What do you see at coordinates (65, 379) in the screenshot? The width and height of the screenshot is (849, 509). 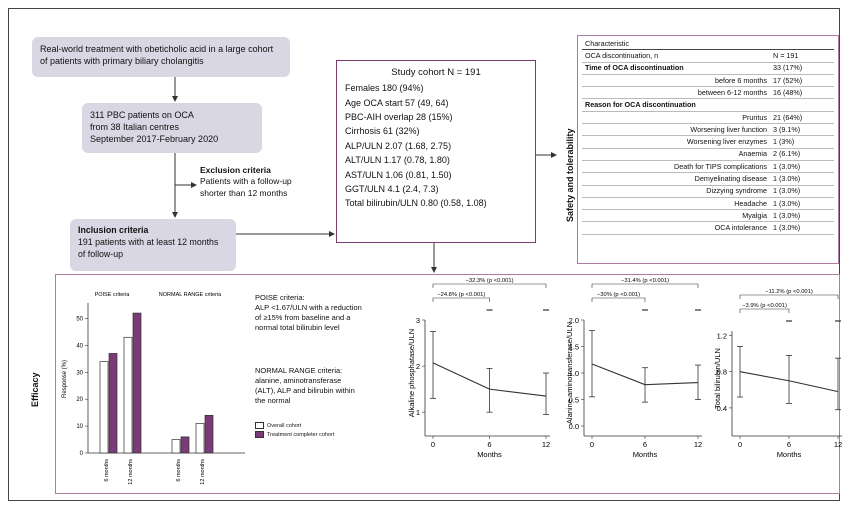 I see `bar-y-axis-label: Response (%)` at bounding box center [65, 379].